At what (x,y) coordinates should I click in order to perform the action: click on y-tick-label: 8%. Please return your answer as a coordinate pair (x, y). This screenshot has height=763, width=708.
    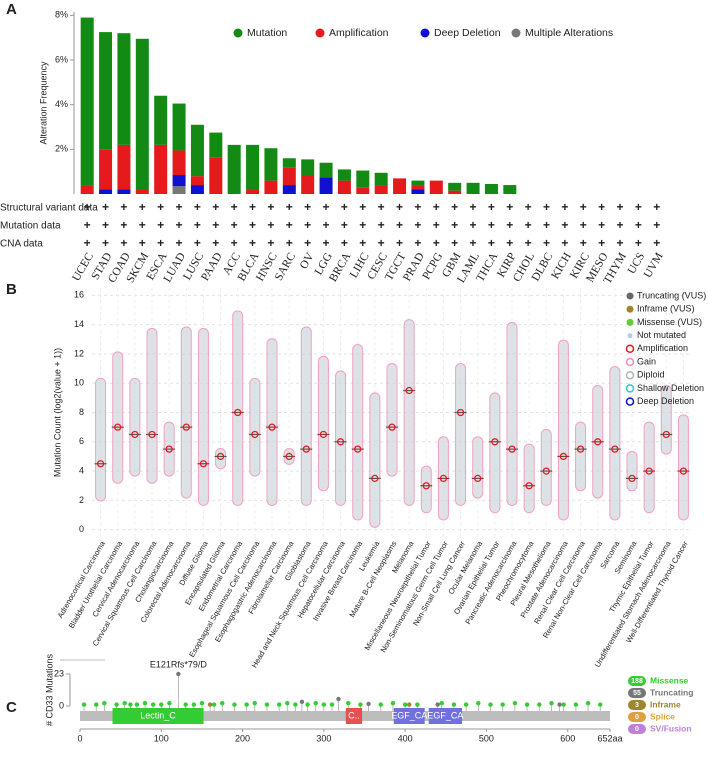
    Looking at the image, I should click on (61, 15).